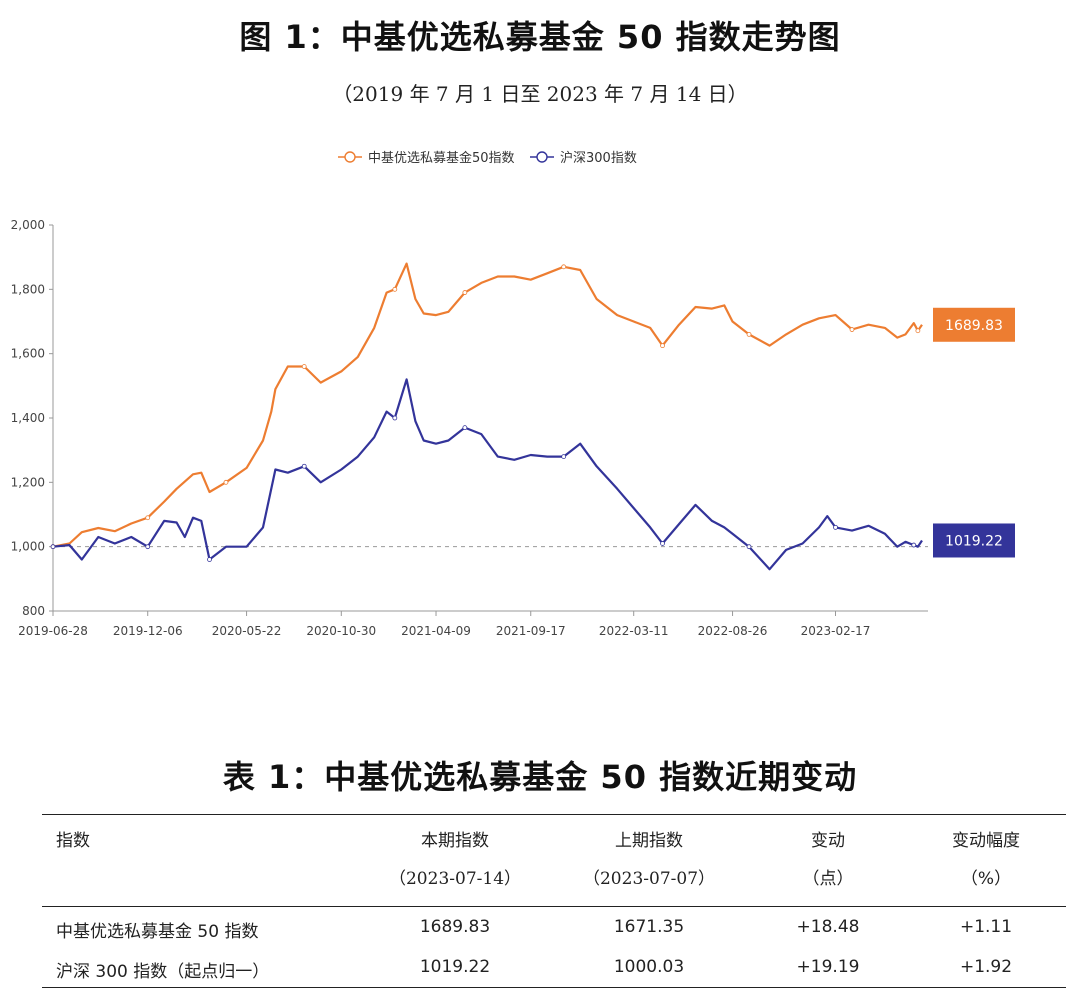  I want to click on legend-marker-hs300, so click(542, 157).